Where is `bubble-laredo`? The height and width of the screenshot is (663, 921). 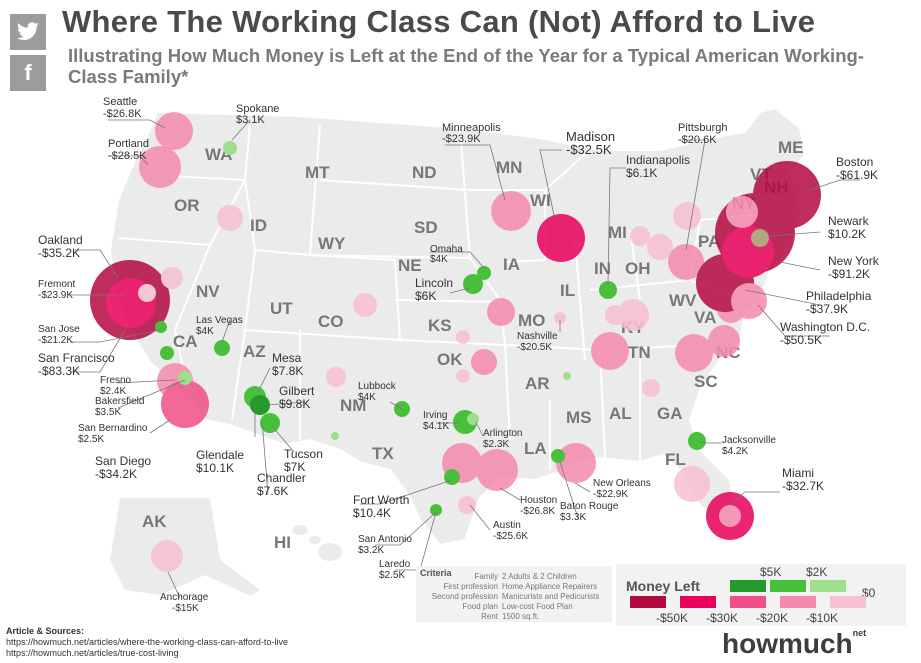 bubble-laredo is located at coordinates (436, 510).